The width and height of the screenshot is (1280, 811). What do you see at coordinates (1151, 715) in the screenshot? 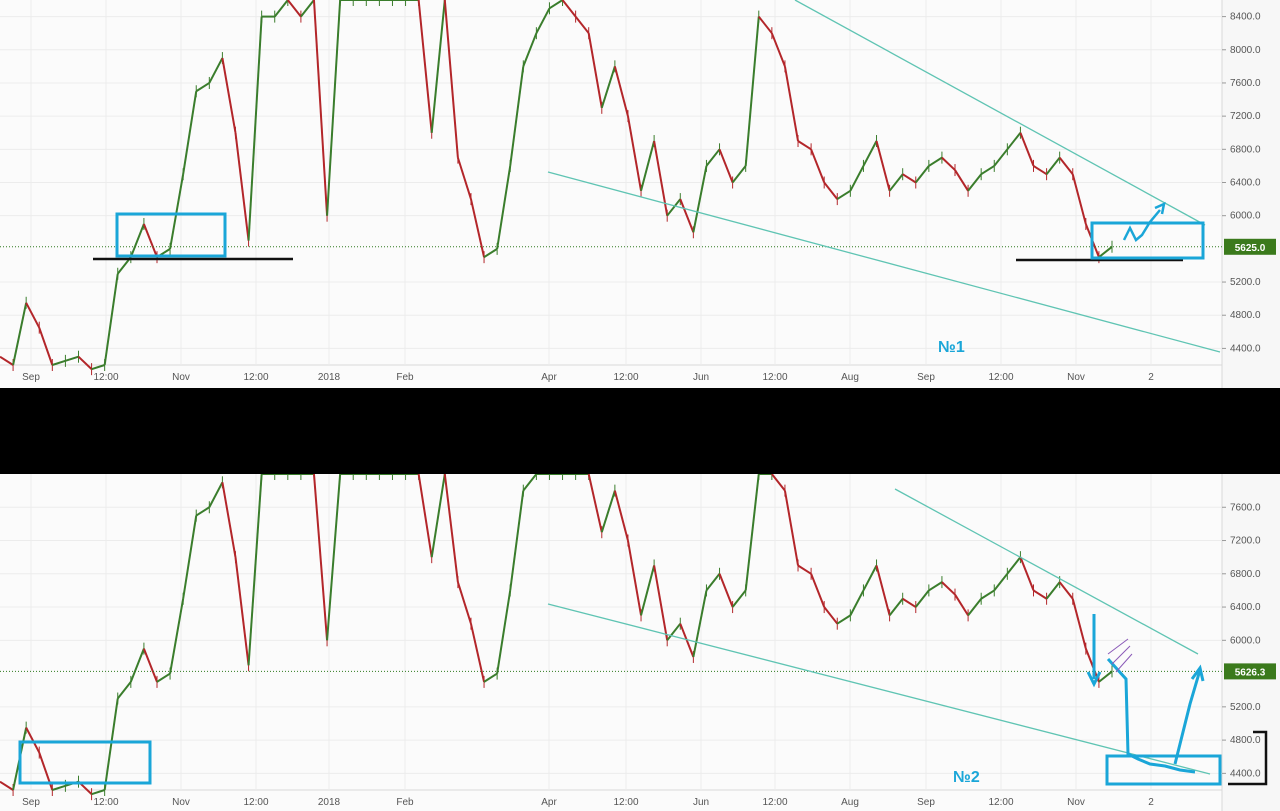
I see `projection-path` at bounding box center [1151, 715].